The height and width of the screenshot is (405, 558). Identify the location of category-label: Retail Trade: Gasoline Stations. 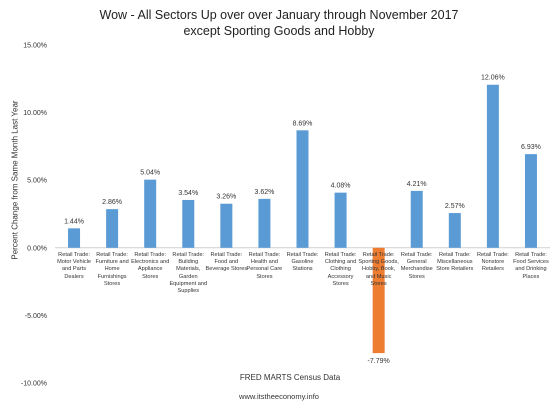
(303, 263).